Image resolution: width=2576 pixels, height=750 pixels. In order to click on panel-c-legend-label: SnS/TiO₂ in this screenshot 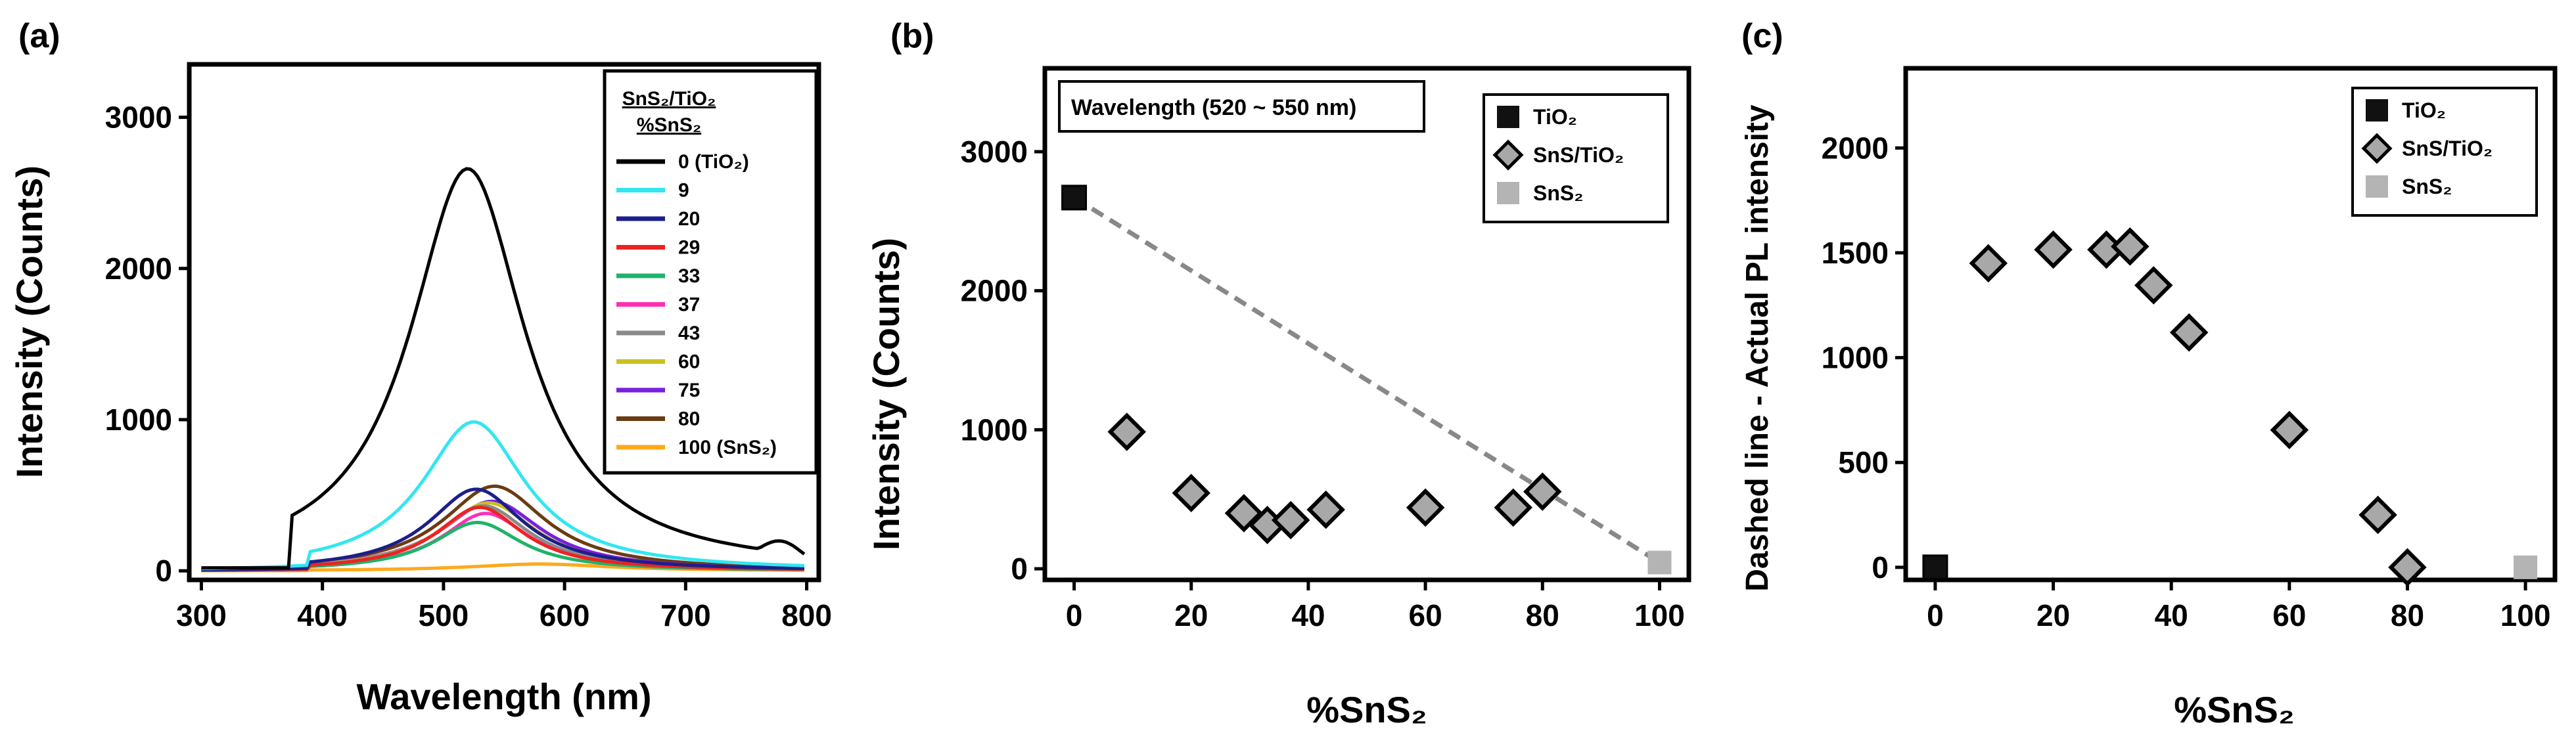, I will do `click(2447, 148)`.